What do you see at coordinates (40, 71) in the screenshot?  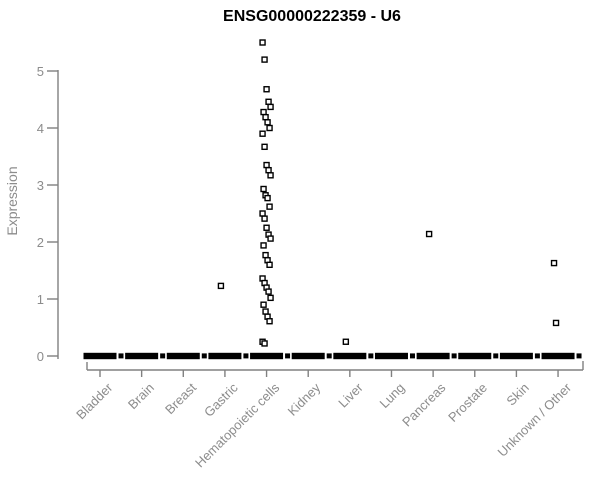 I see `y-tick-label: 5` at bounding box center [40, 71].